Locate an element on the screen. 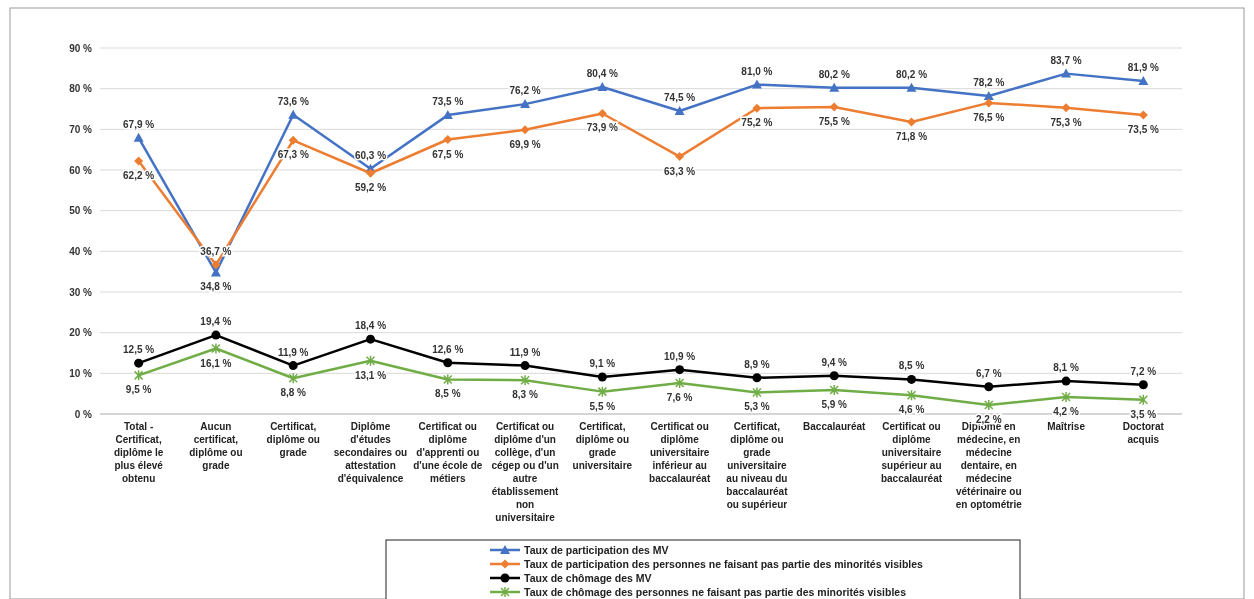 This screenshot has height=599, width=1254. data-label: 60,3 % is located at coordinates (370, 155).